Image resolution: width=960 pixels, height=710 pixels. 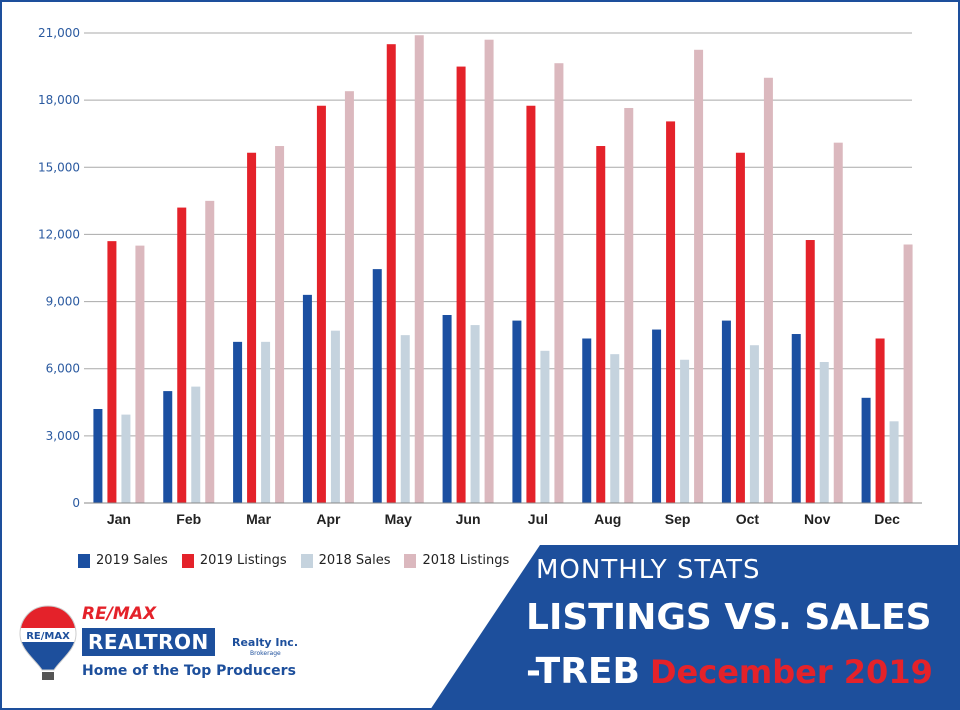 I want to click on bar-2018-listings-jul, so click(x=559, y=283).